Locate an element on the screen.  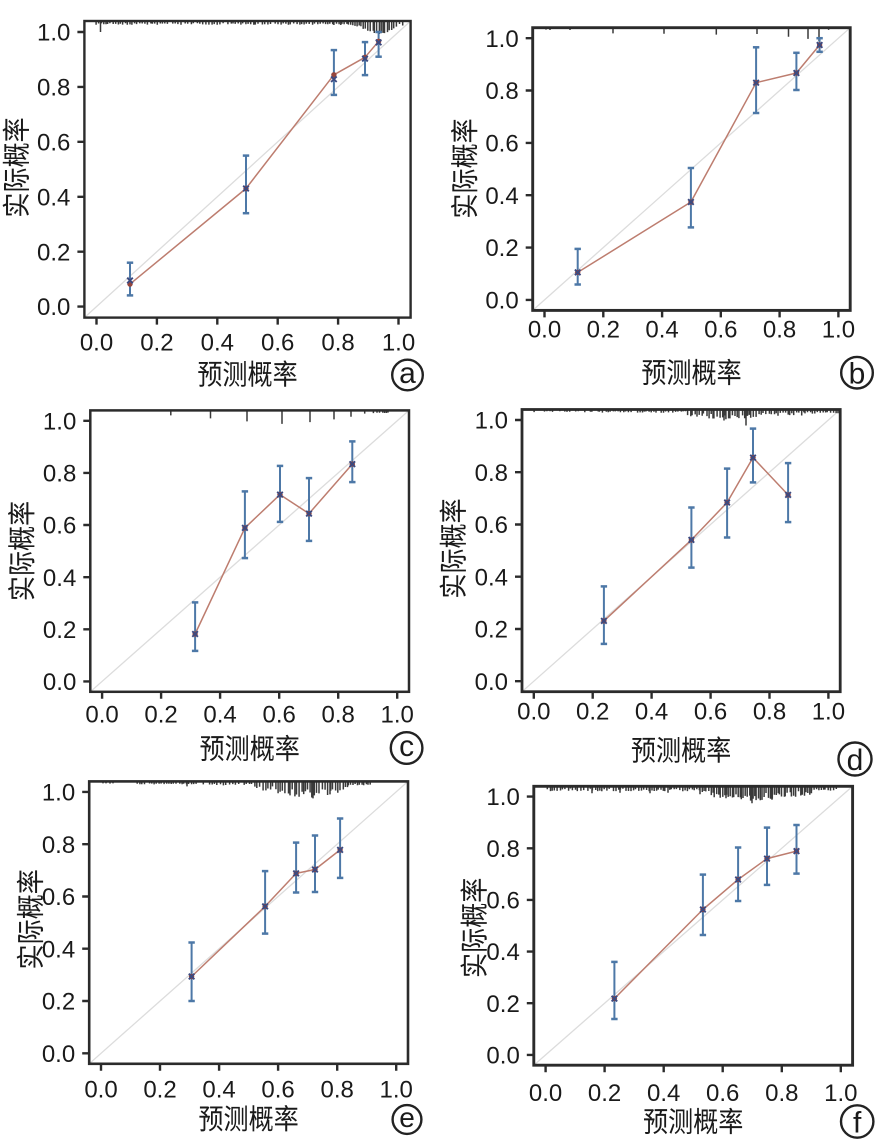
svg-text: c is located at coordinates (406, 746).